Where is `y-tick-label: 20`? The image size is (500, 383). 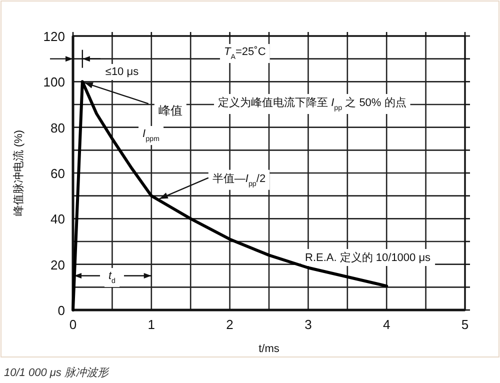 y-tick-label: 20 is located at coordinates (57, 264).